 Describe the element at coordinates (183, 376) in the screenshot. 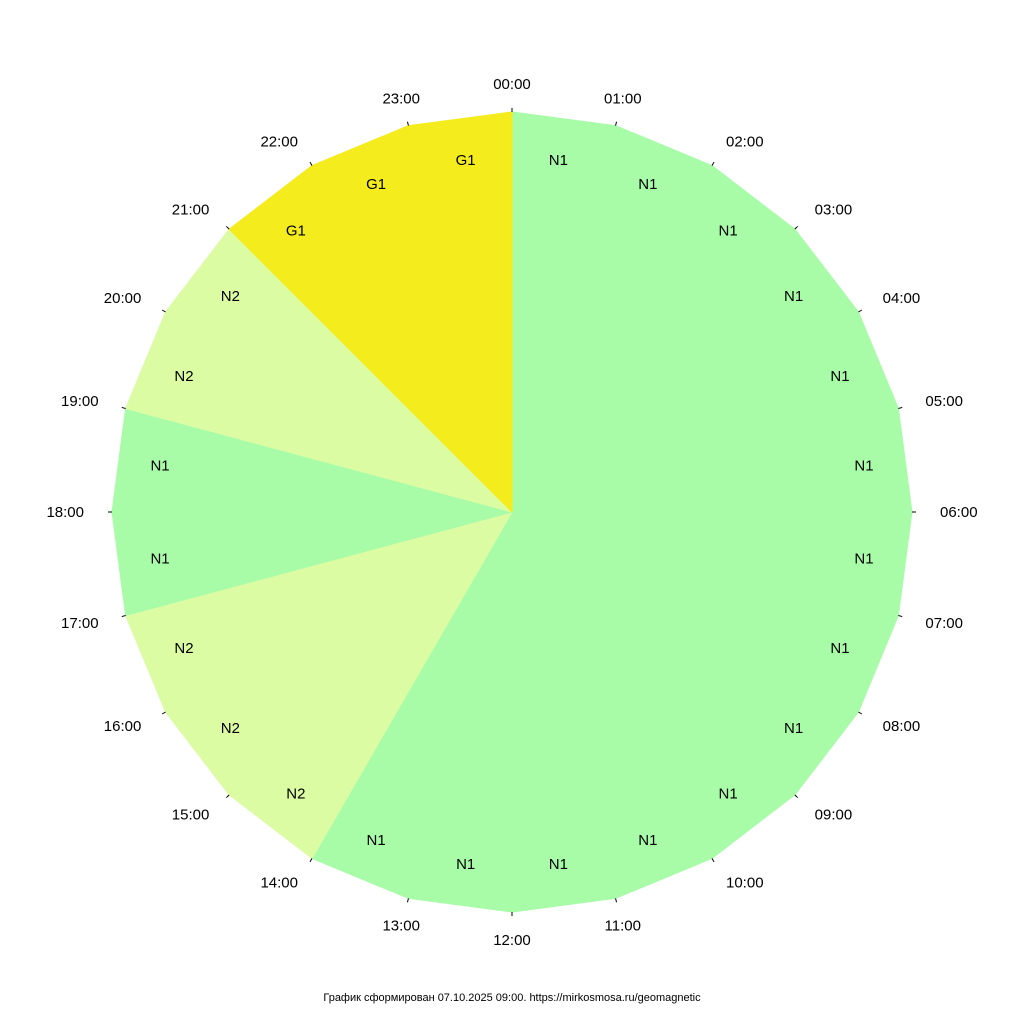

I see `level-label-1900: N2` at that location.